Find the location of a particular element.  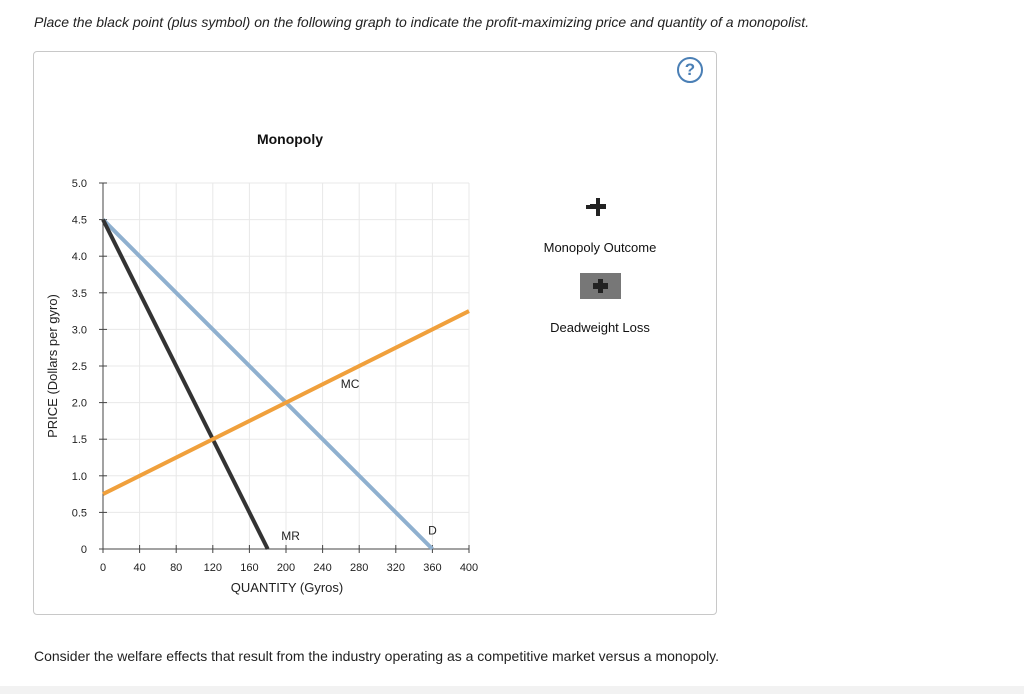

y-tick-label: 3.5 is located at coordinates (79, 294).